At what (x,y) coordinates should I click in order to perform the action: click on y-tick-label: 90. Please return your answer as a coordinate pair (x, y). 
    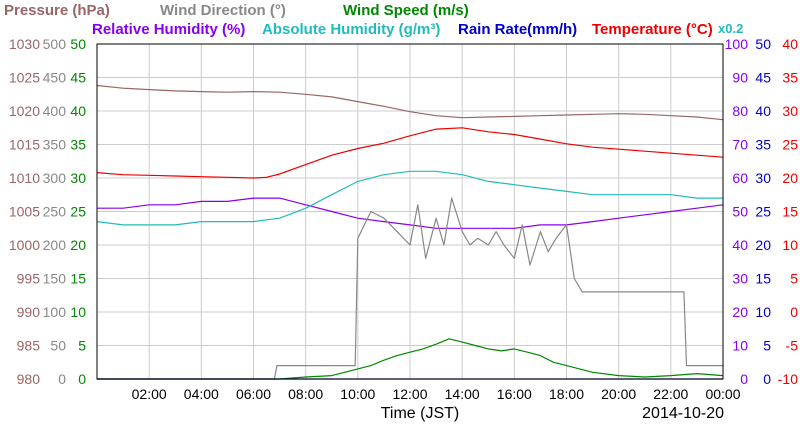
    Looking at the image, I should click on (740, 78).